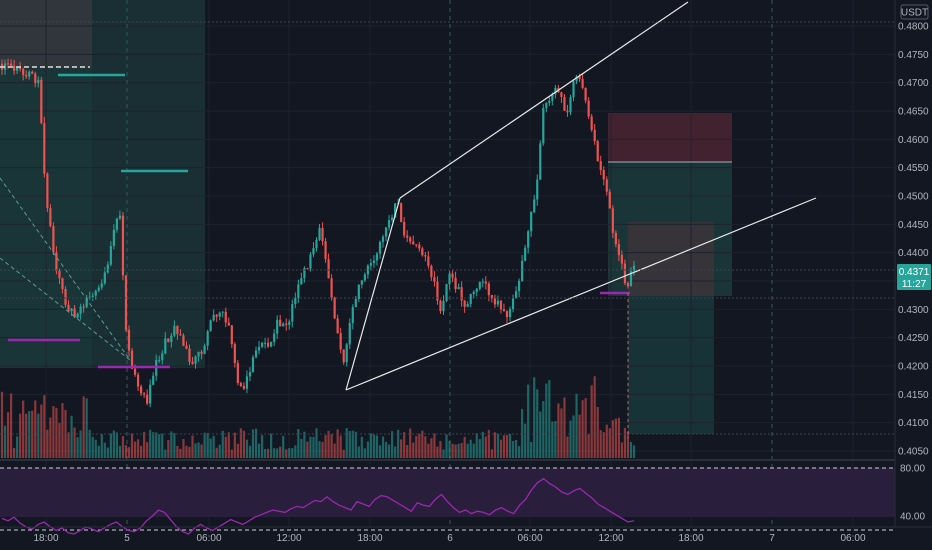  What do you see at coordinates (914, 277) in the screenshot?
I see `current-price-tag` at bounding box center [914, 277].